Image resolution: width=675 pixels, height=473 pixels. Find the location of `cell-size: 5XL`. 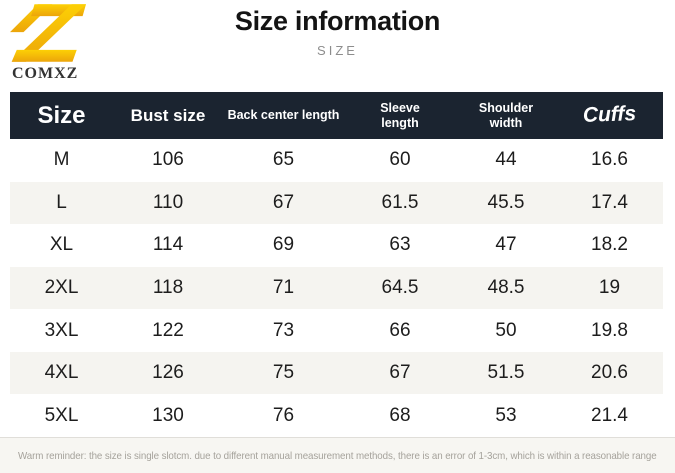

cell-size: 5XL is located at coordinates (61, 415).